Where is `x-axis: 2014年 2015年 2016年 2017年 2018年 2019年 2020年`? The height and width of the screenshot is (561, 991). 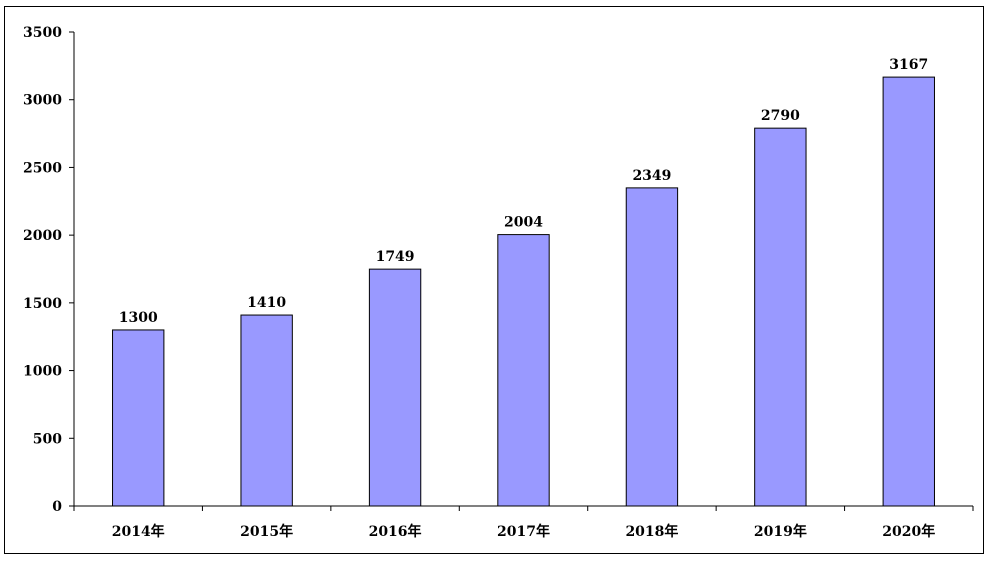
x-axis: 2014年 2015年 2016年 2017年 2018年 2019年 2020年 is located at coordinates (523, 522).